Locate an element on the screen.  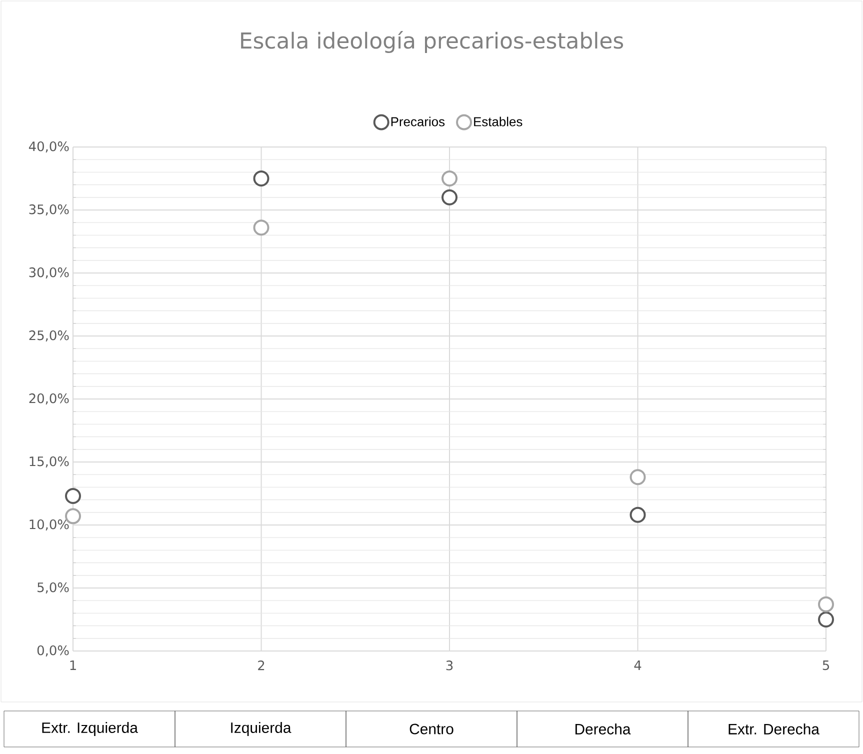
y-tick-label: 5,0% is located at coordinates (53, 588).